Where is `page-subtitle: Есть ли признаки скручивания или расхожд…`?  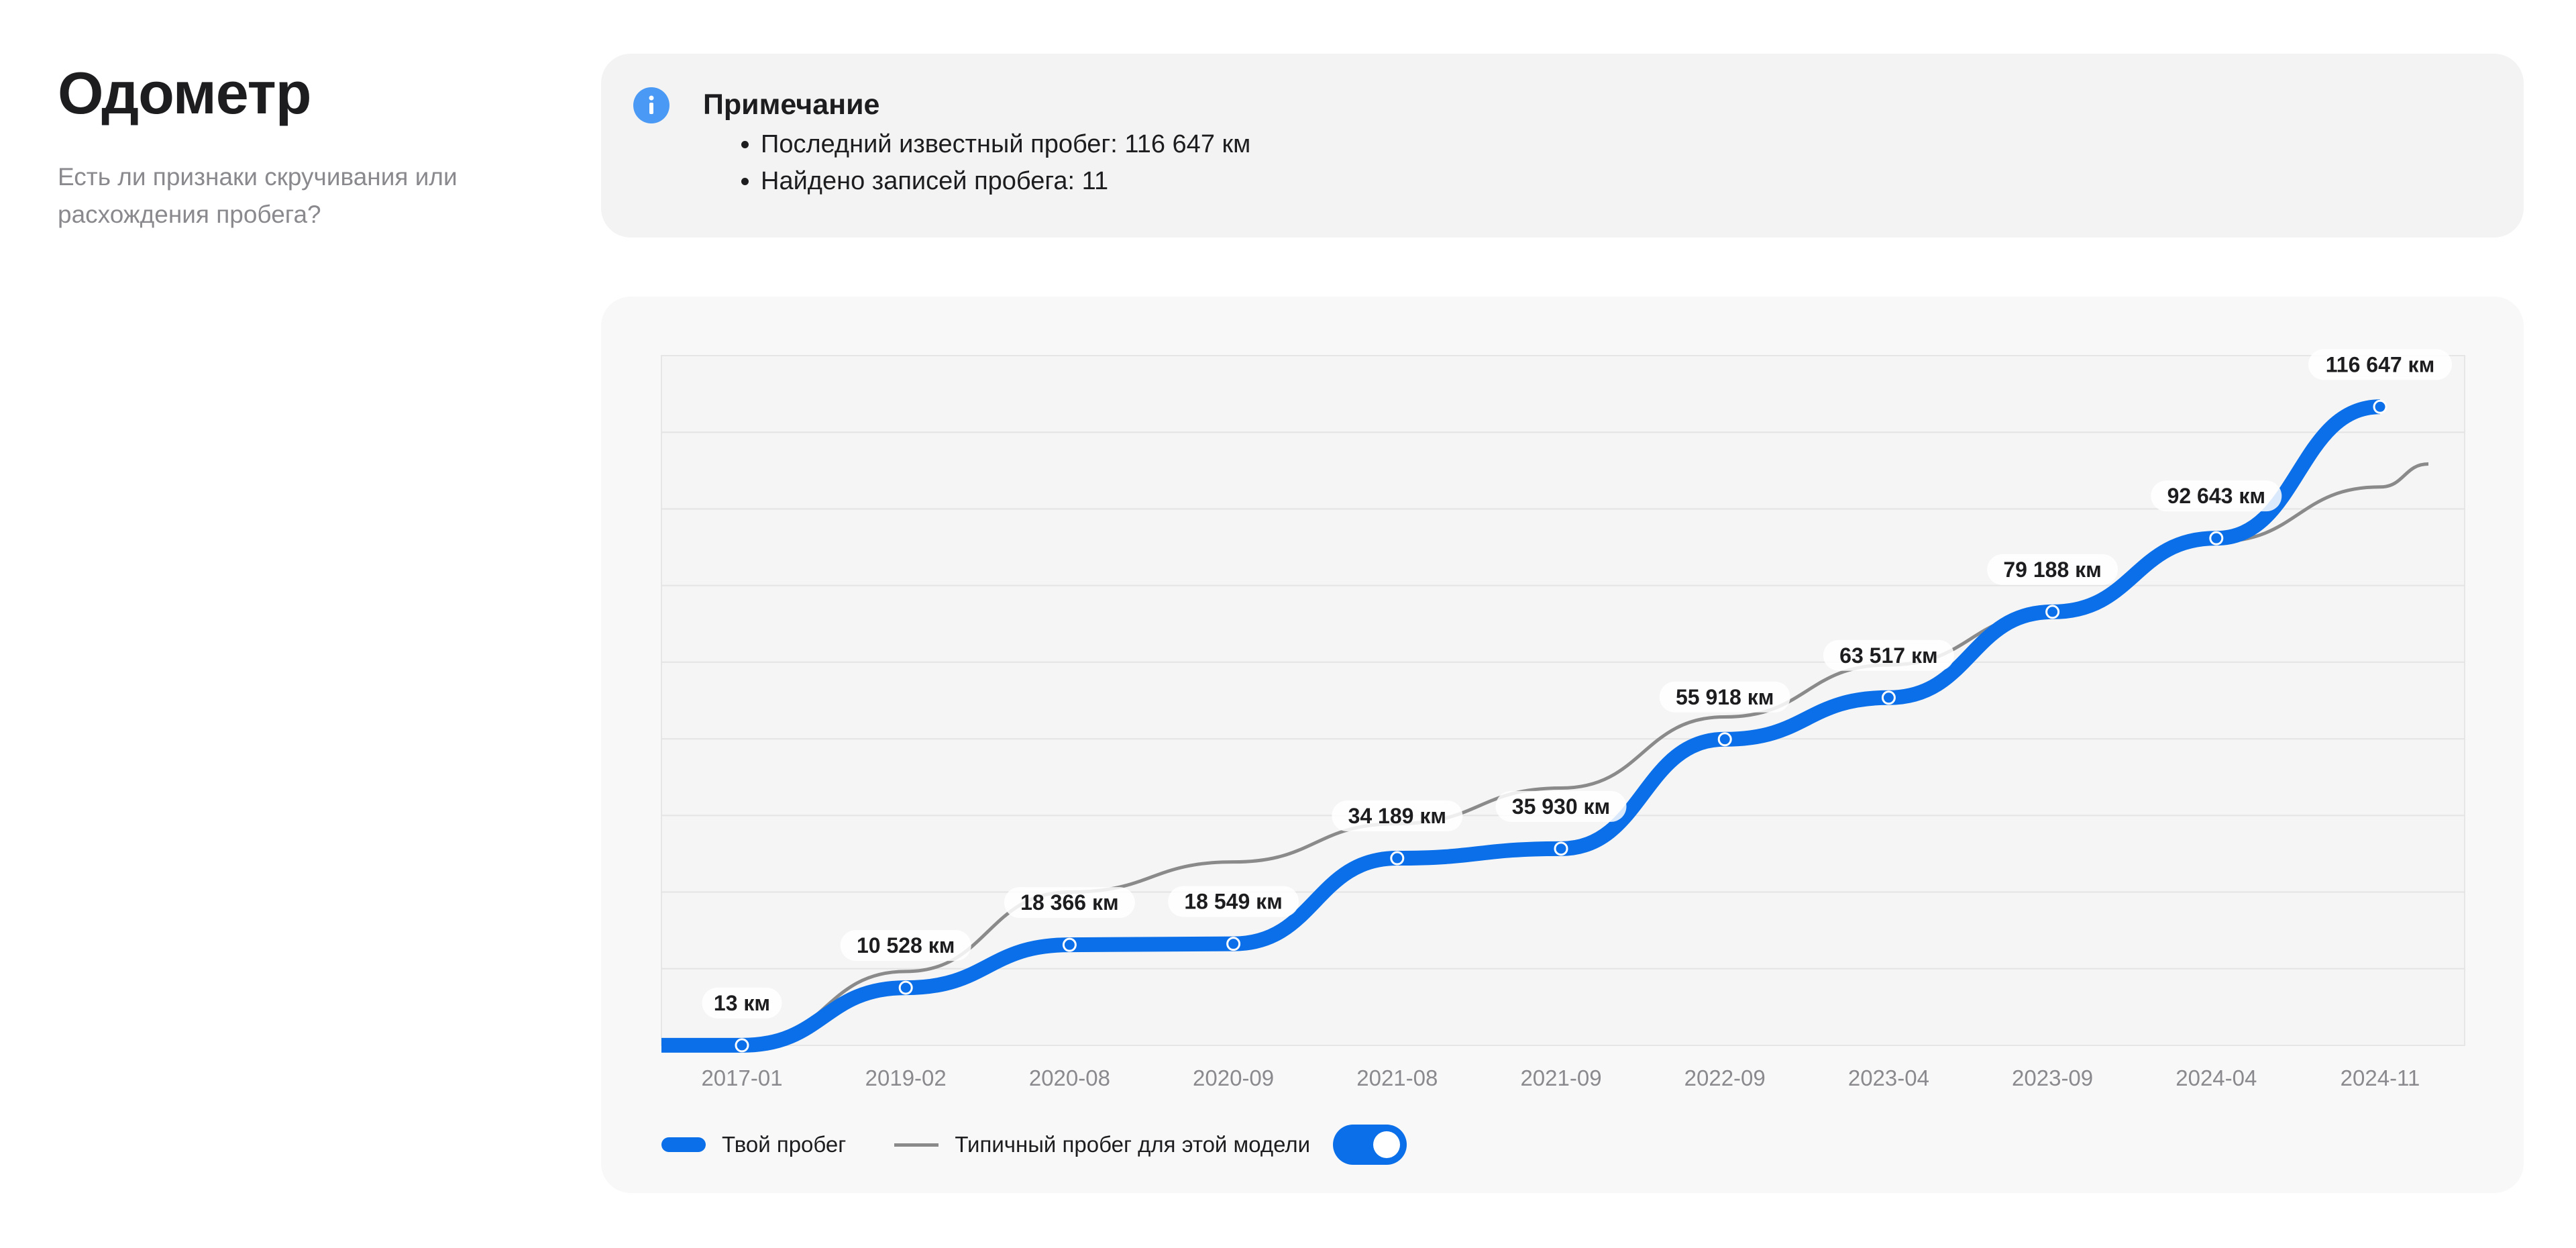
page-subtitle: Есть ли признаки скручивания или расхожд… is located at coordinates (258, 196).